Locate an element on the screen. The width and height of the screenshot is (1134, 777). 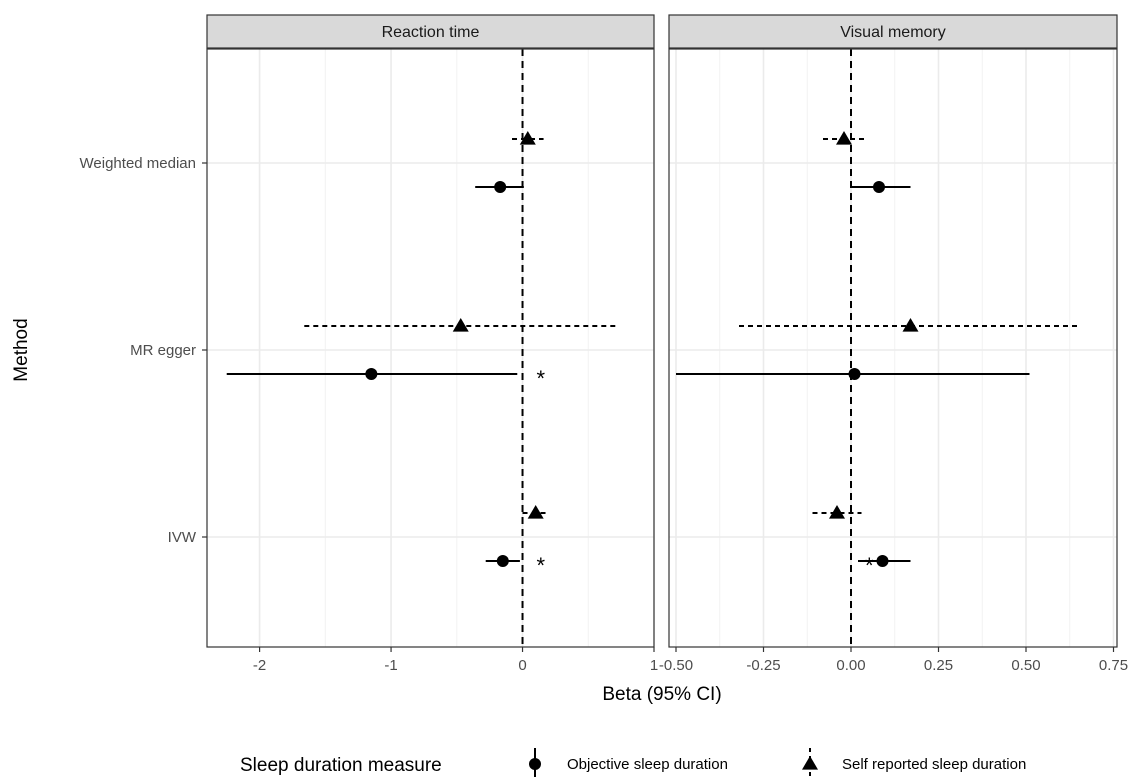
legend-circle-marker is located at coordinates (535, 764).